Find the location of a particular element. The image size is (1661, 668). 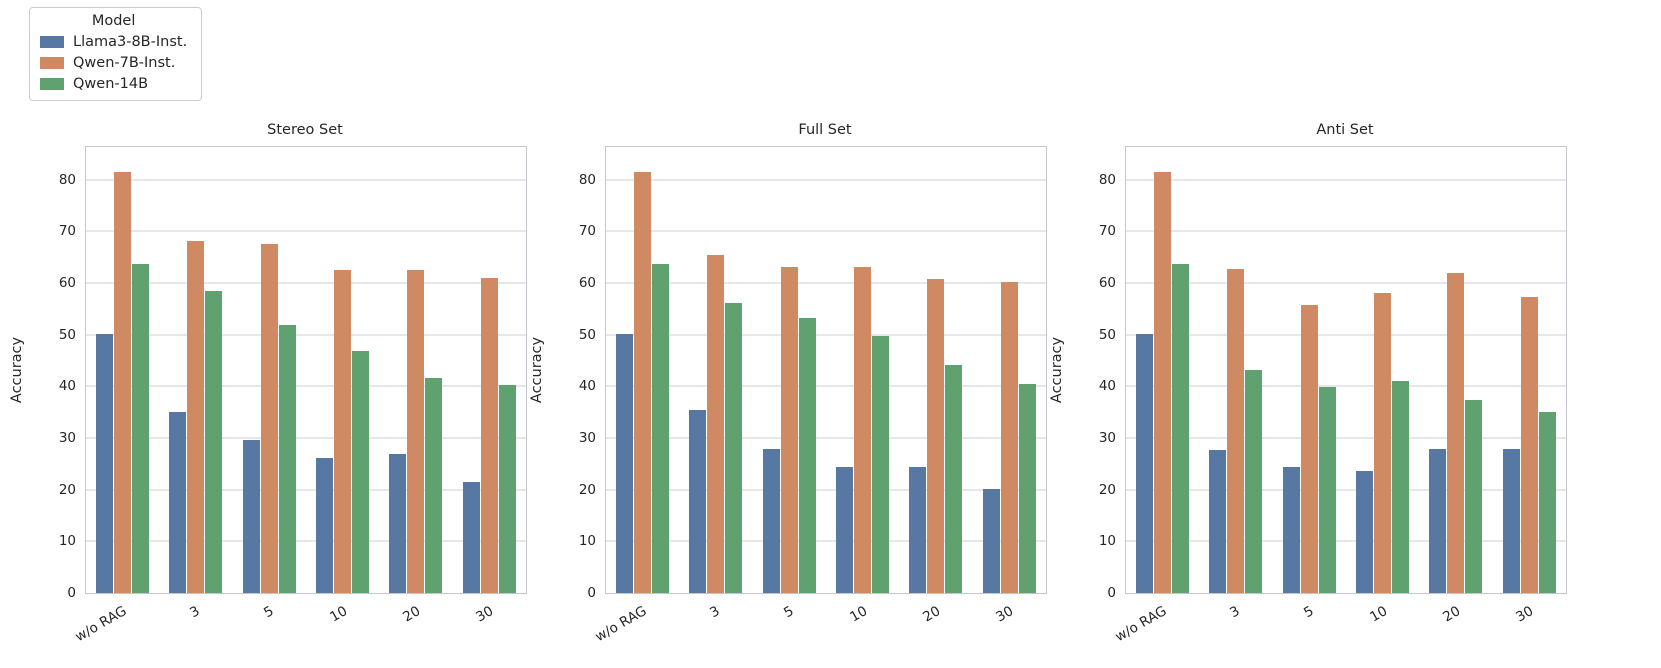

legend-item-label: Llama3-8B-Inst. is located at coordinates (130, 42).